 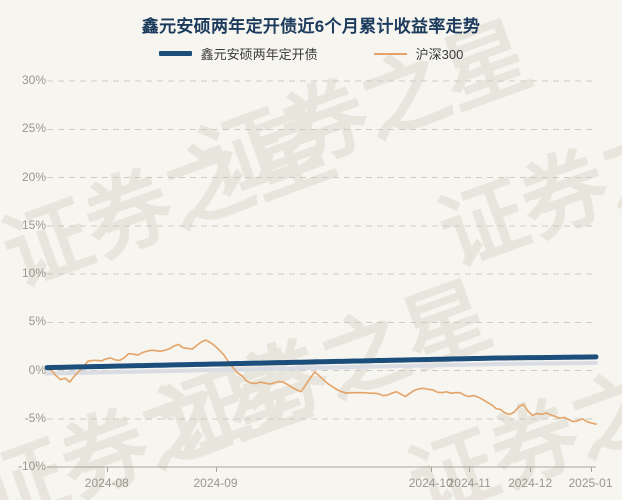 I want to click on legend-item-fund: 鑫元安硕两年定开债, so click(x=238, y=53).